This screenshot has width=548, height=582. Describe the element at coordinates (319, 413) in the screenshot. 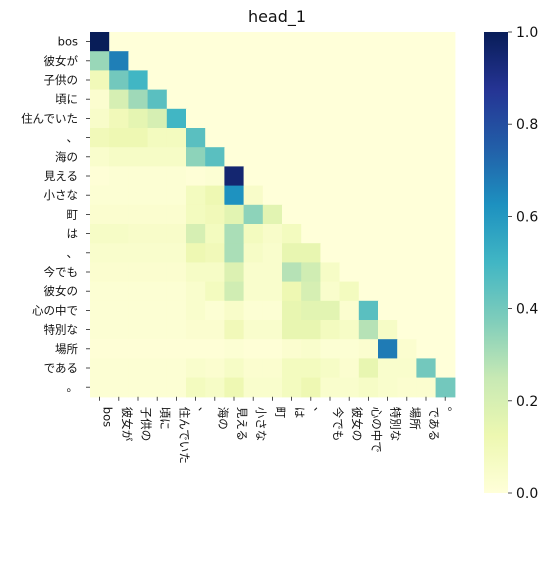

I see `x-tick-label: 、` at that location.